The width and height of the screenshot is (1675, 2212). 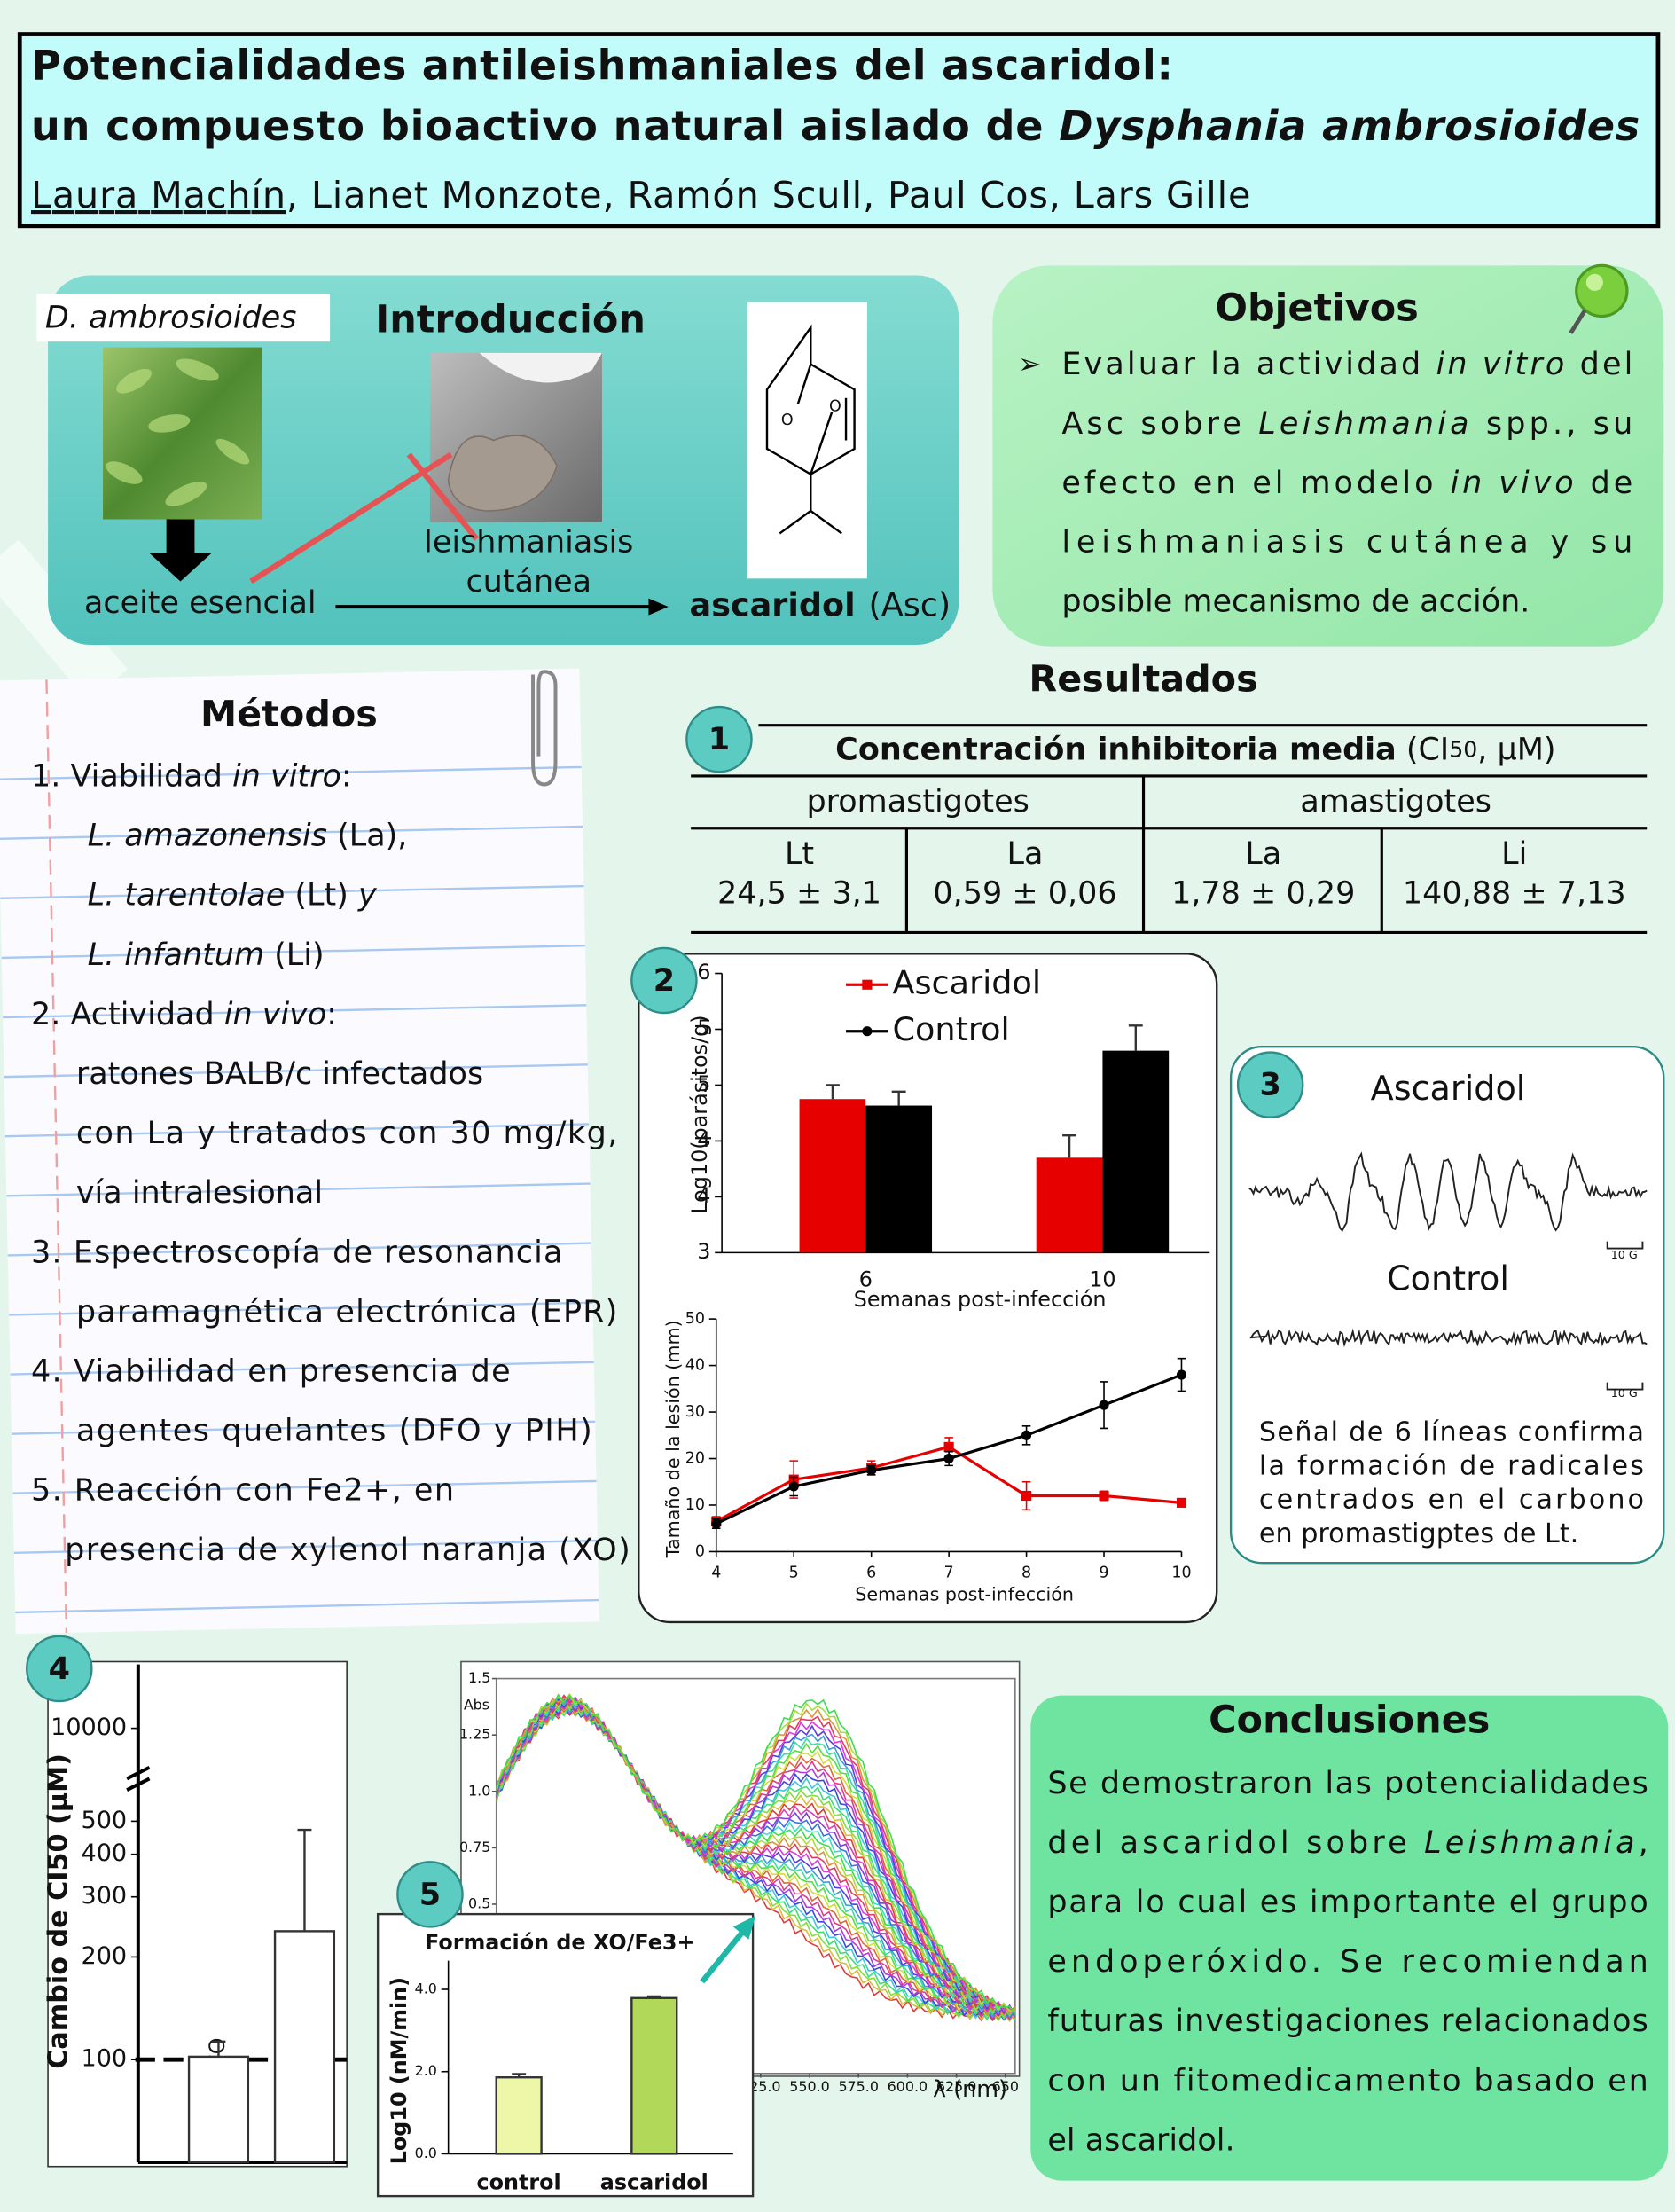 I want to click on conclusion-line: futuras investigaciones relacionados, so click(x=1347, y=2021).